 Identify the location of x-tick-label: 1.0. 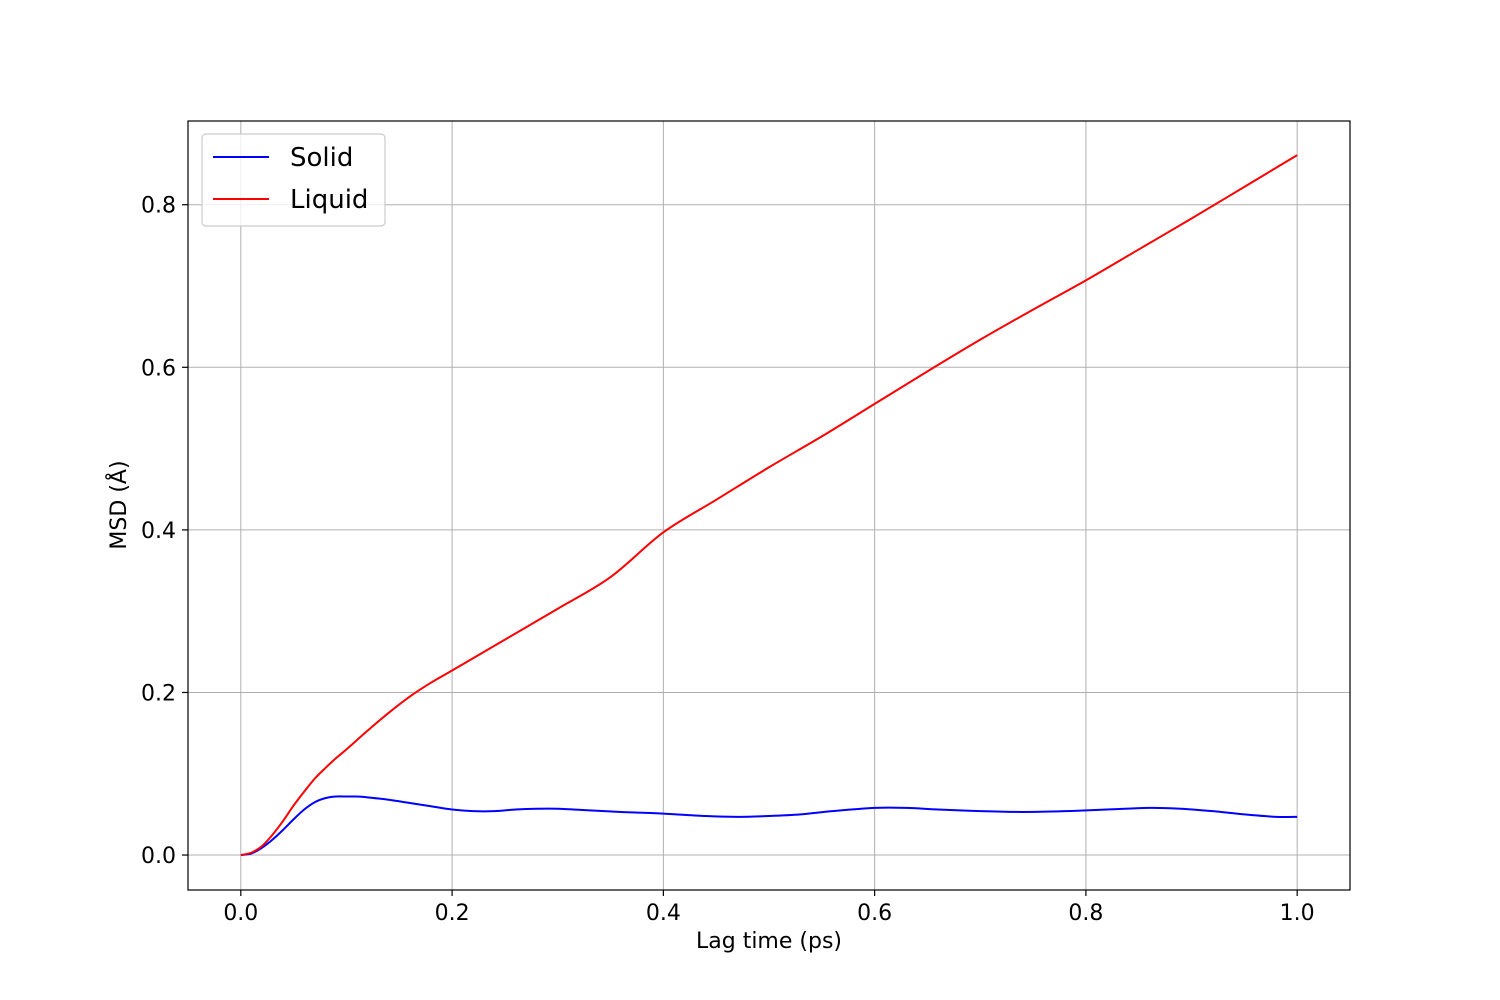
(1297, 913).